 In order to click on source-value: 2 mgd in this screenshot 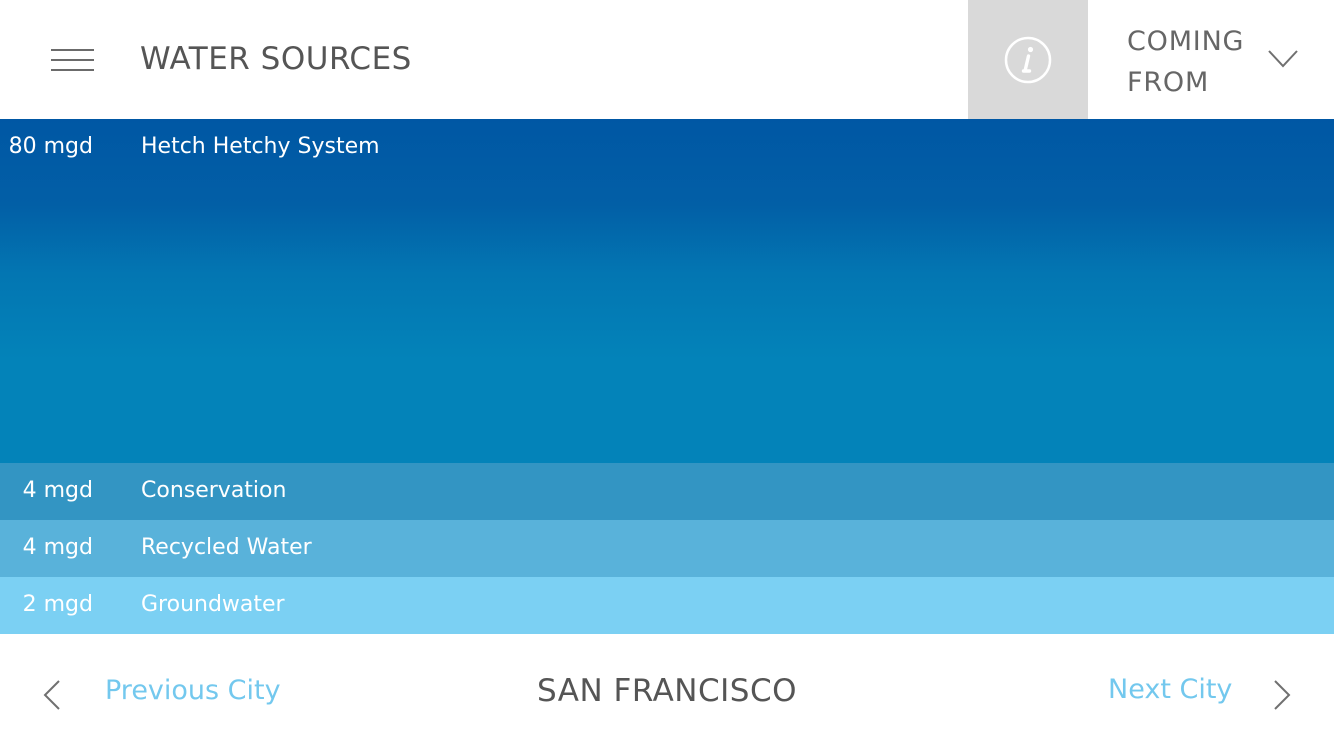, I will do `click(57, 604)`.